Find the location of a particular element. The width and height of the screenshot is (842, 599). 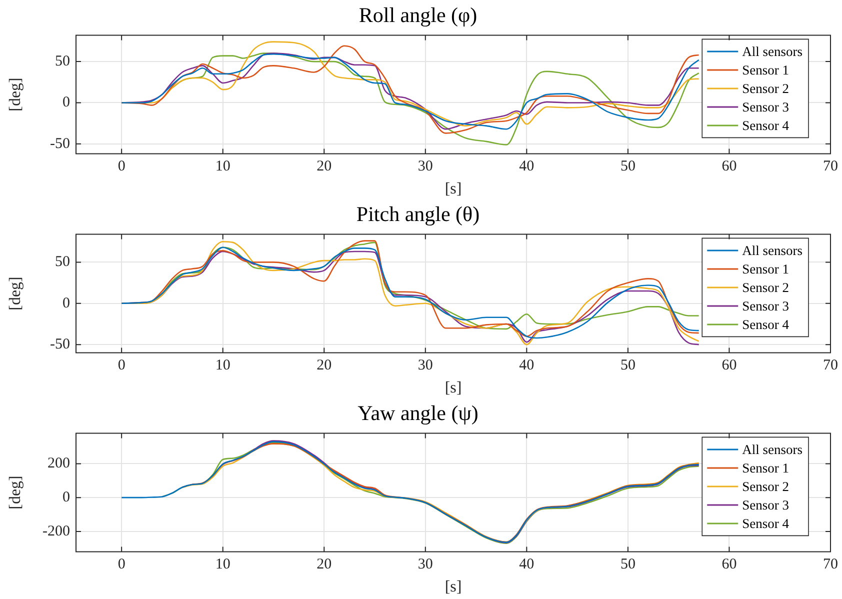

chart-title: Roll angle (φ) is located at coordinates (418, 15).